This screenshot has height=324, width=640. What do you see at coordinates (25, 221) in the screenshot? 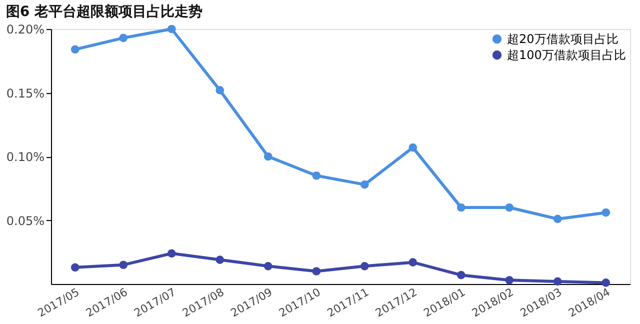
I see `y-tick-label: 0.05%` at bounding box center [25, 221].